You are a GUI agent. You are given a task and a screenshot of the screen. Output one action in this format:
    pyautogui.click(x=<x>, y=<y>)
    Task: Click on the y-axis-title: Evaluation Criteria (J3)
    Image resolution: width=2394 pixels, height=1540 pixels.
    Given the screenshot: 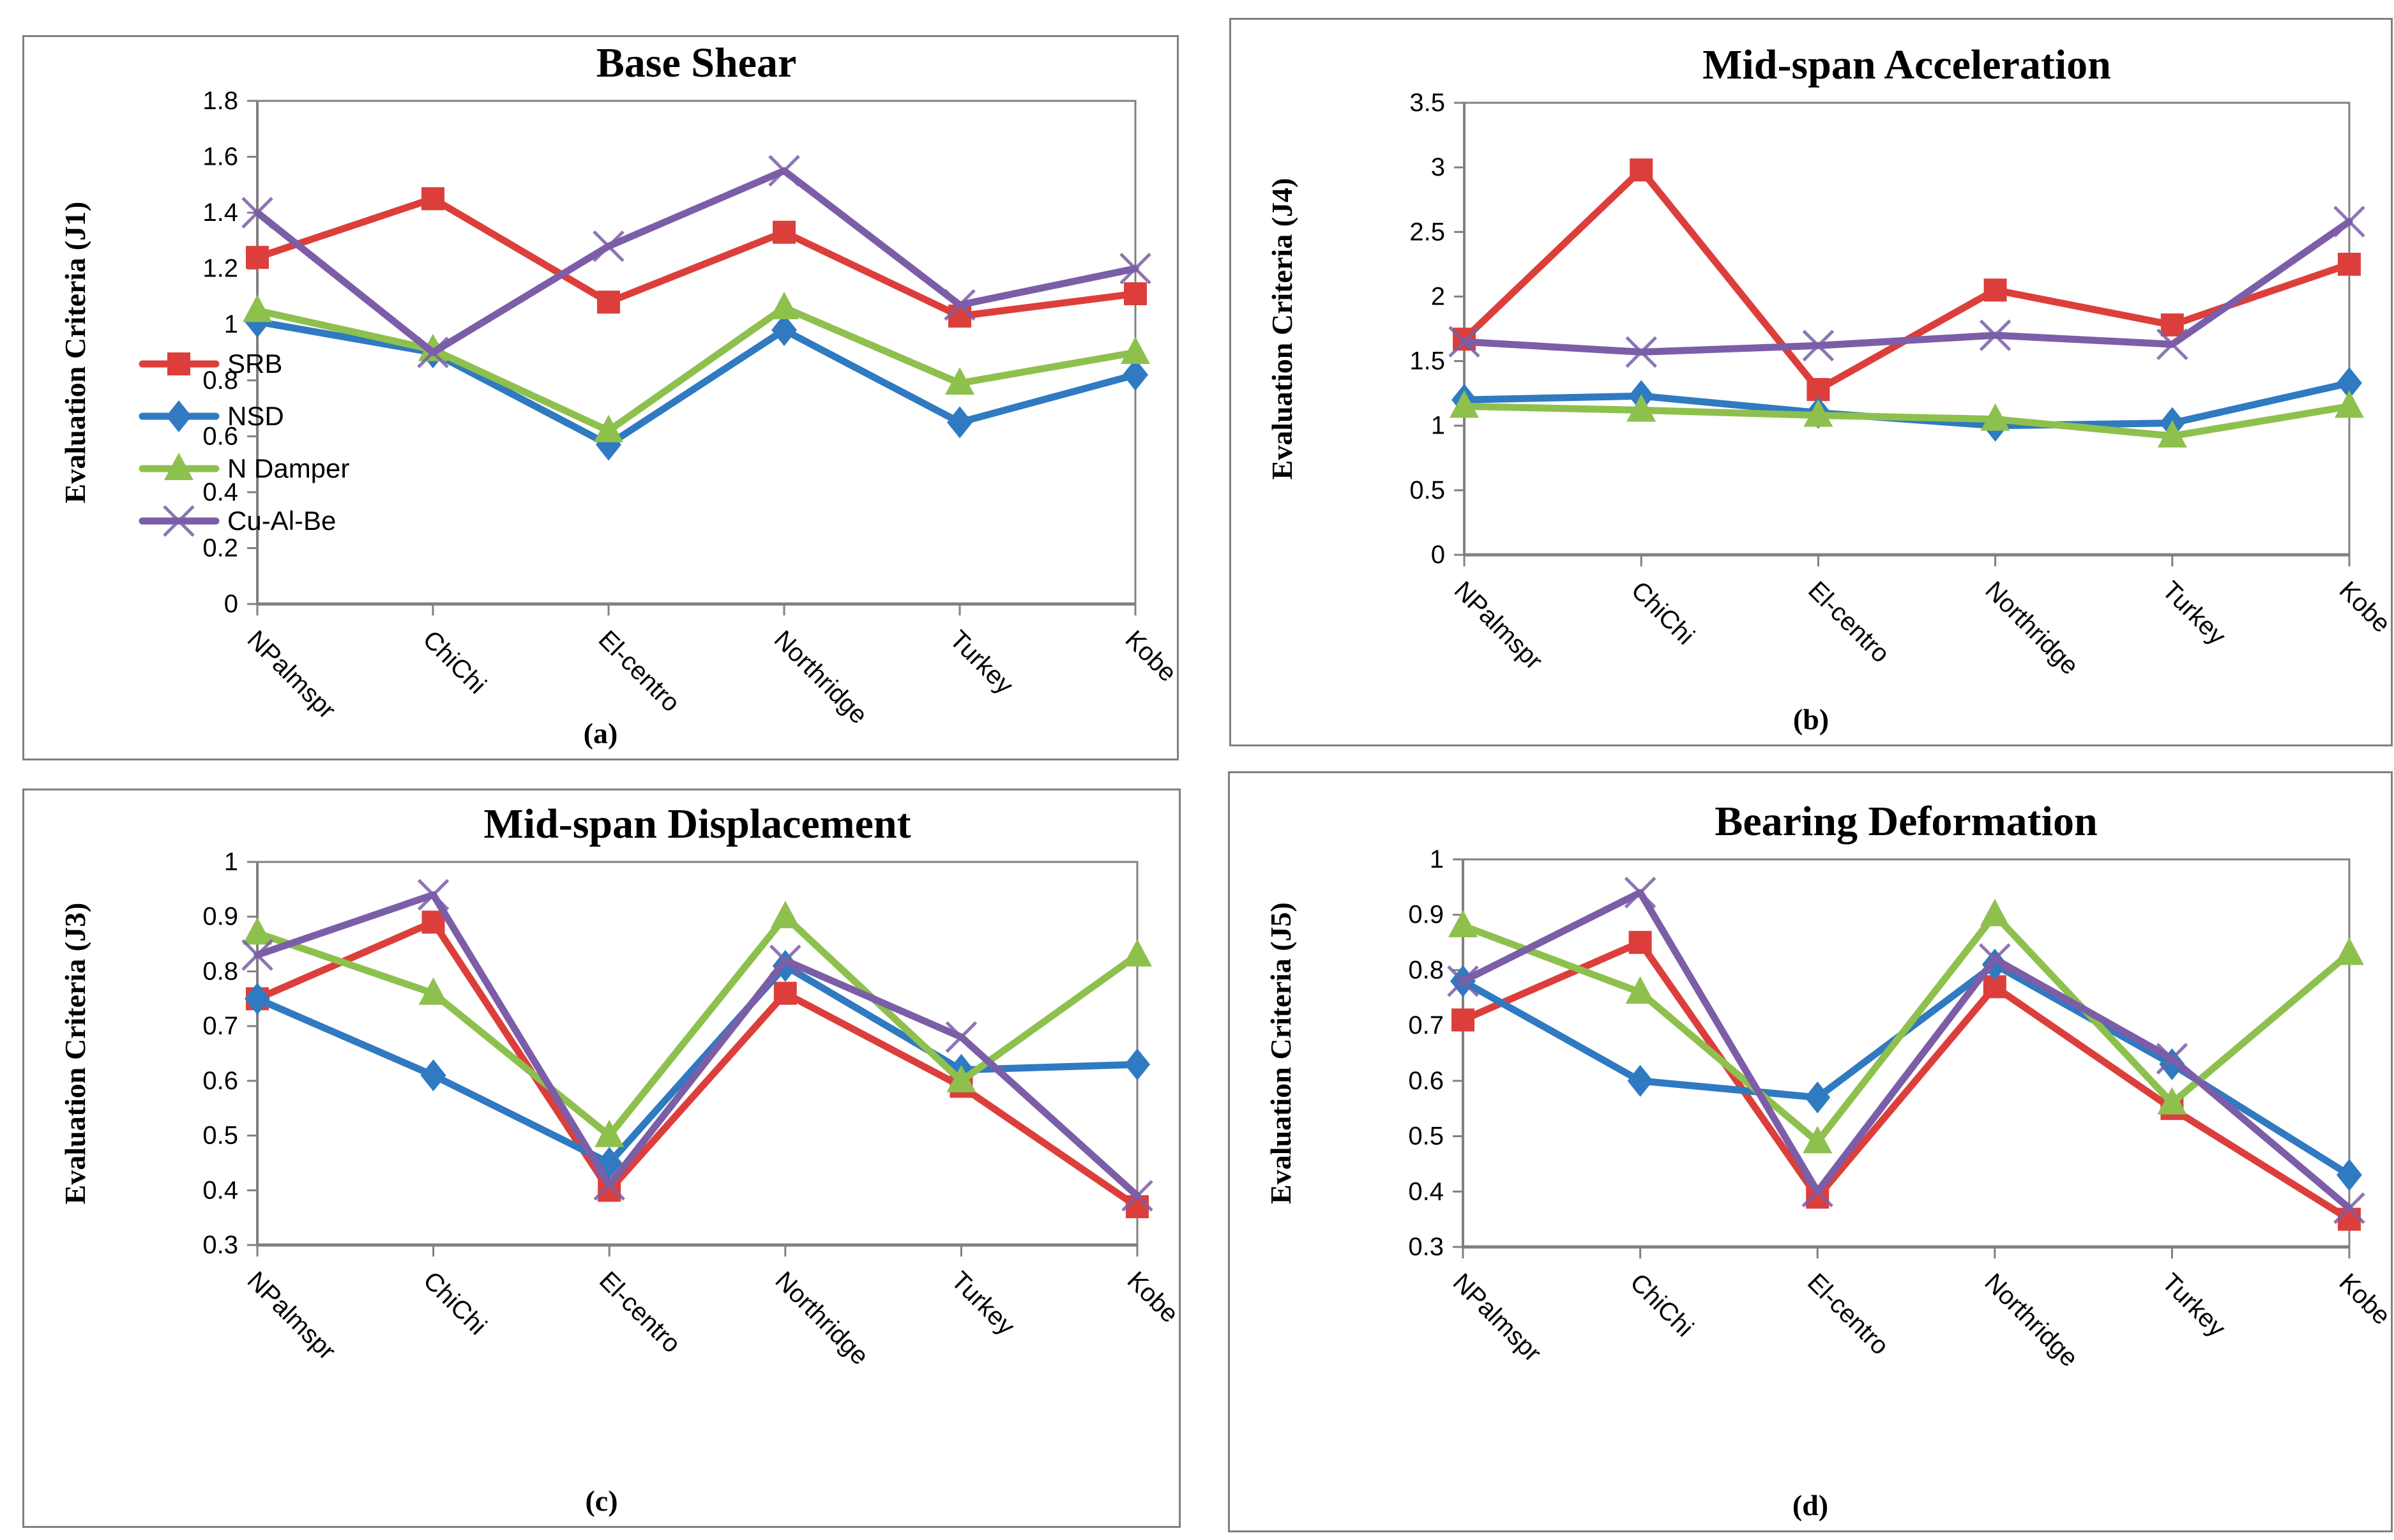 What is the action you would take?
    pyautogui.click(x=75, y=1054)
    